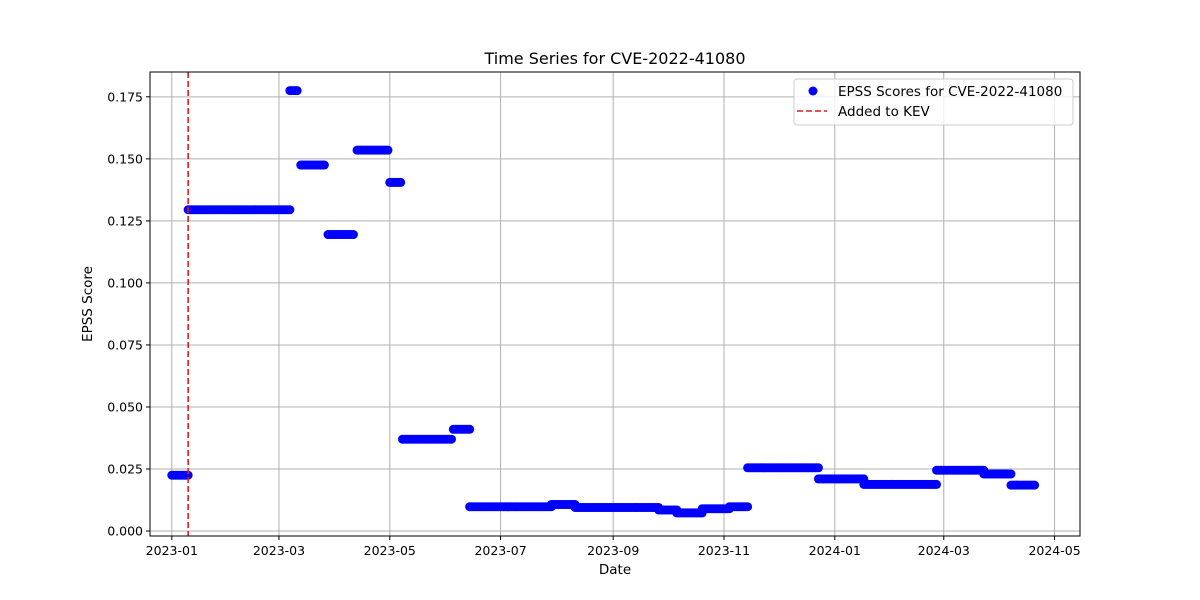  I want to click on x-tick-label: 2023-07, so click(500, 550).